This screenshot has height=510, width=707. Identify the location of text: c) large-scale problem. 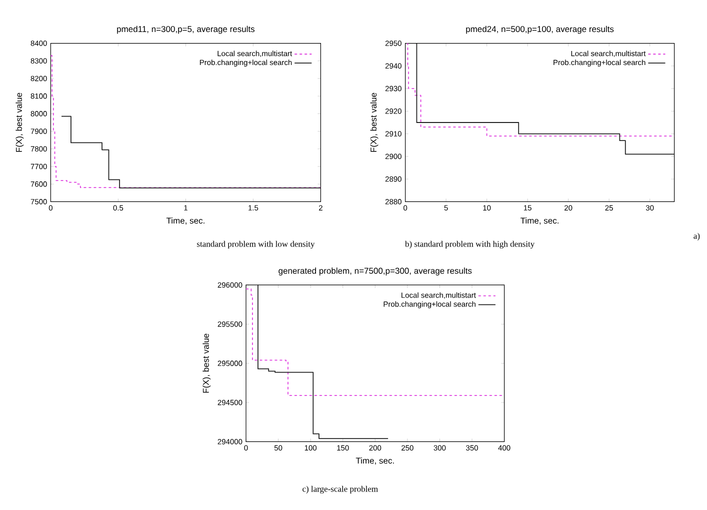
(340, 490).